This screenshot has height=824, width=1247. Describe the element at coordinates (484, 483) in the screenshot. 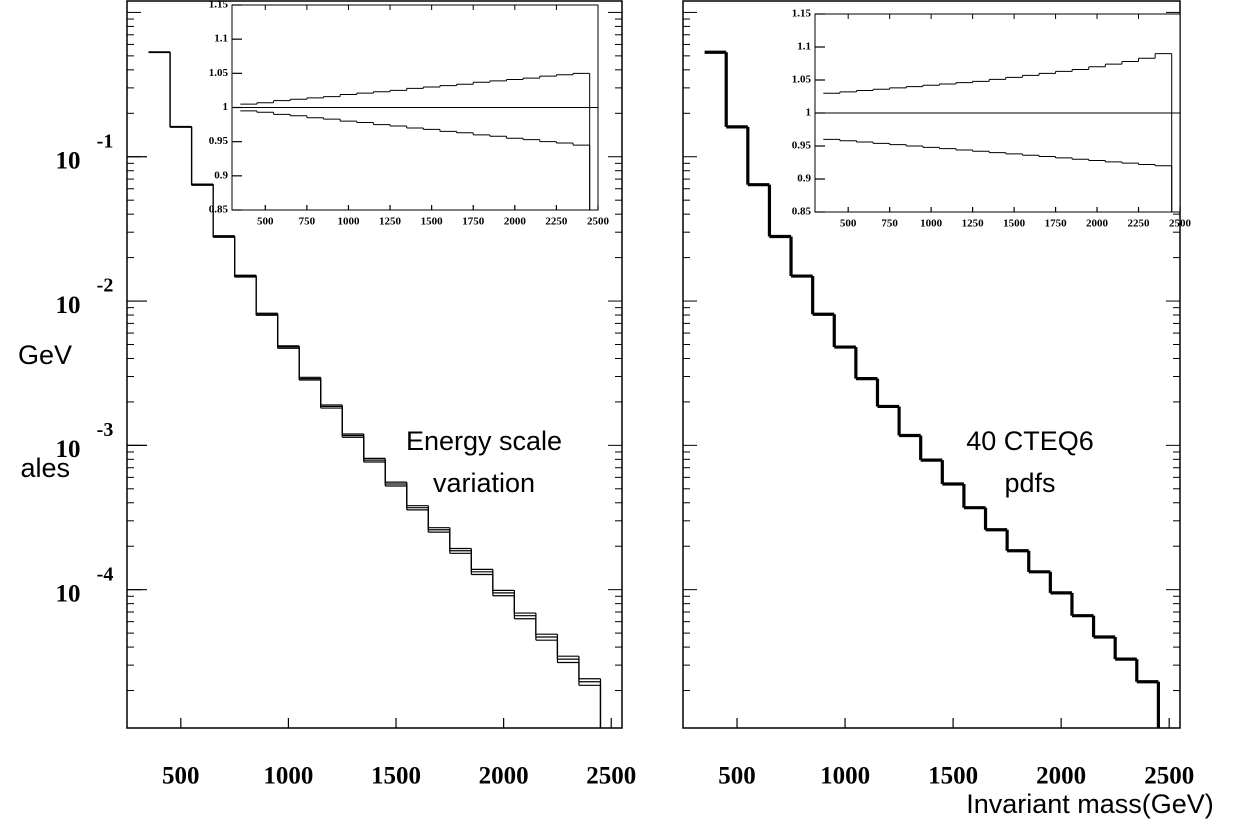

I see `annotation: variation` at that location.